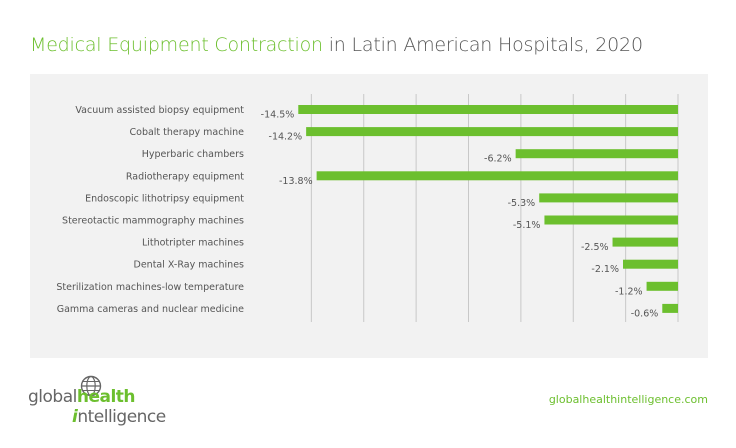 Image resolution: width=736 pixels, height=448 pixels. Describe the element at coordinates (193, 243) in the screenshot. I see `category-label: Lithotripter machines` at that location.